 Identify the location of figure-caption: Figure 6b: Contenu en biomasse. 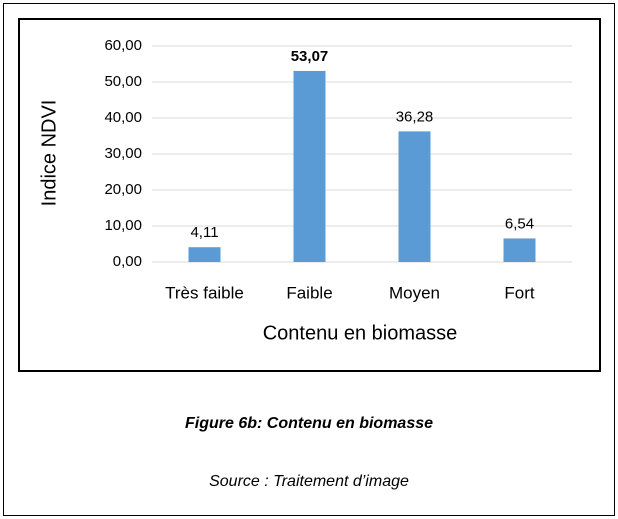
(309, 423).